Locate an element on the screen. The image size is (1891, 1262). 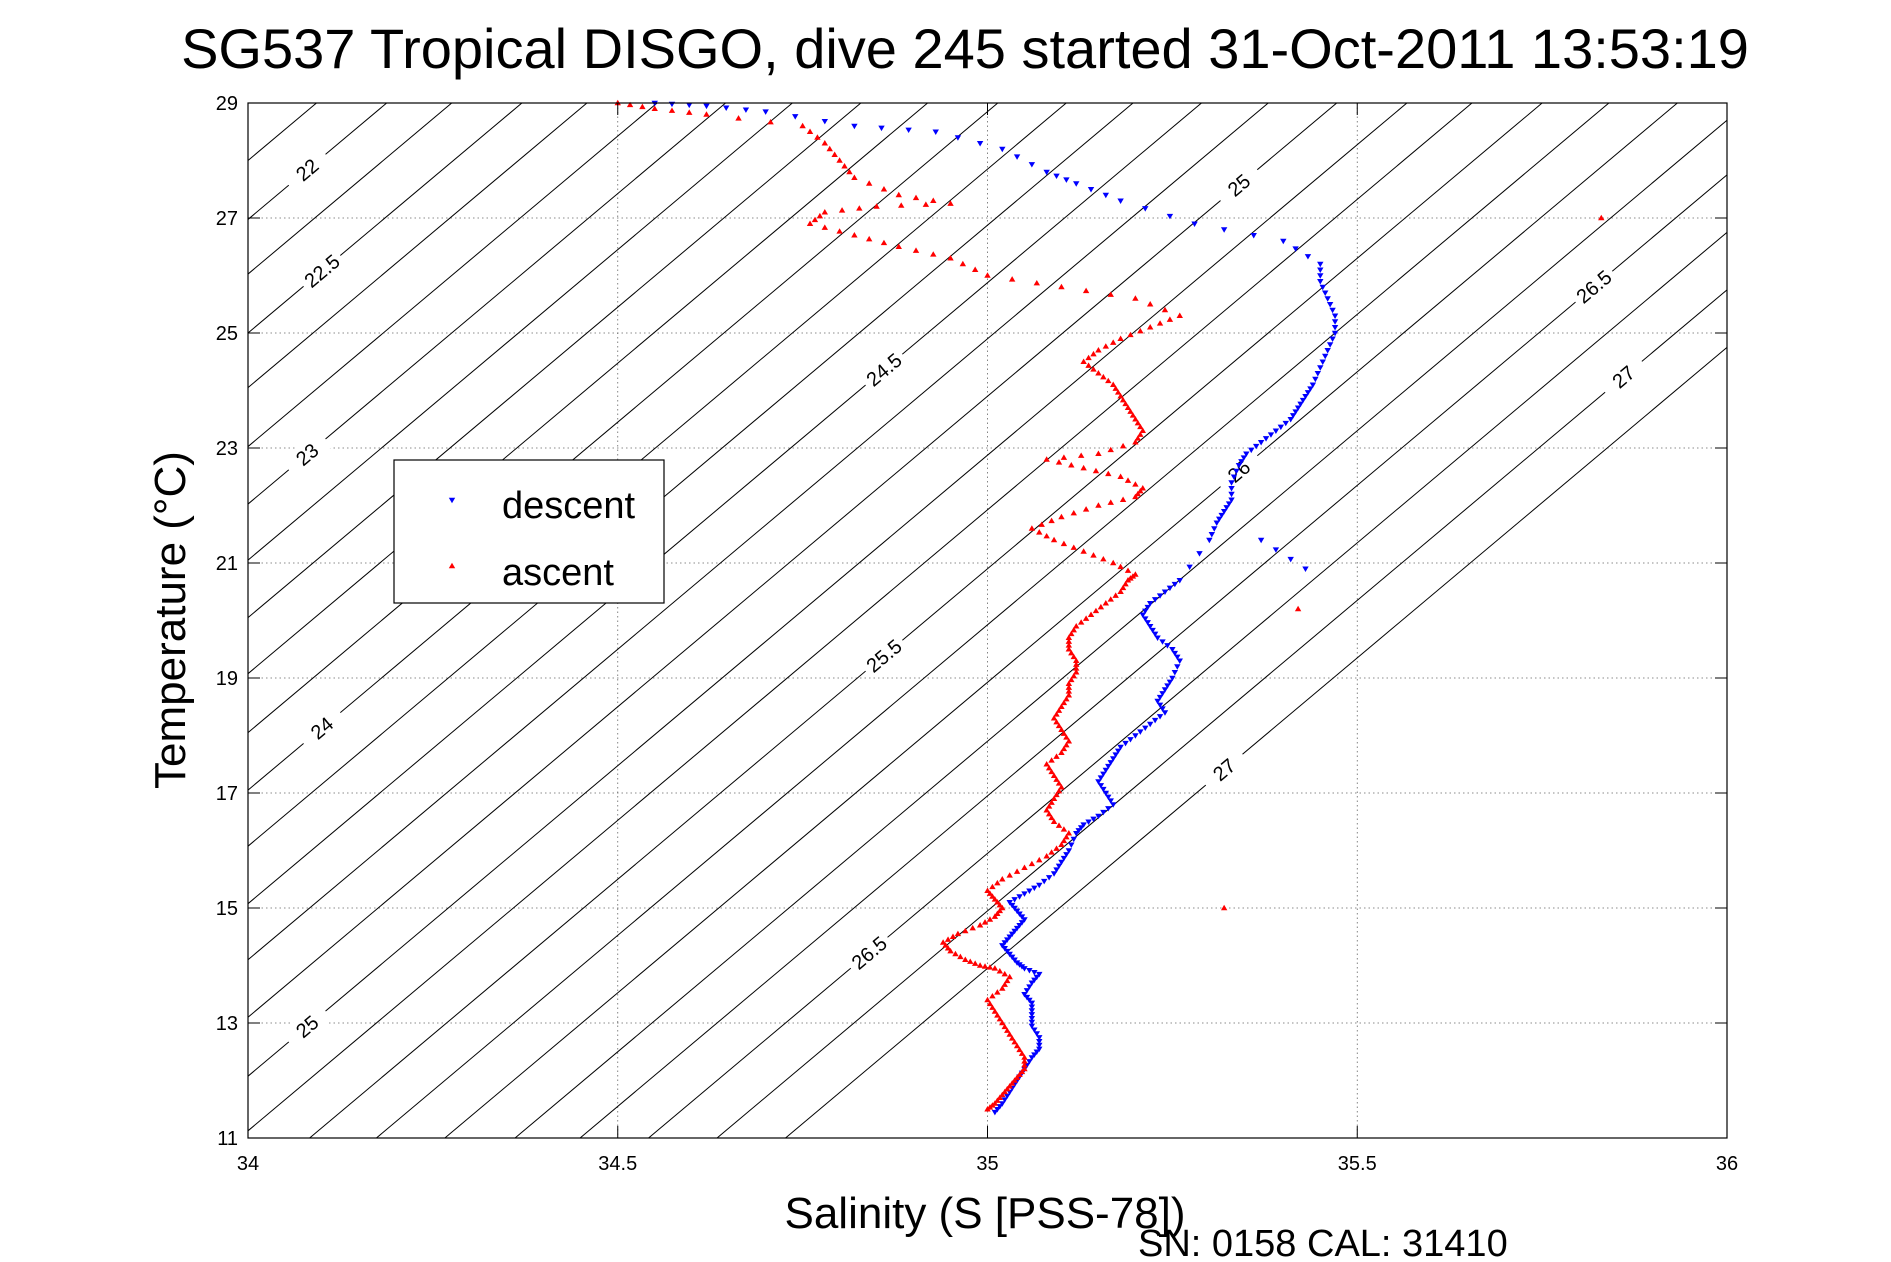
legend-box is located at coordinates (529, 531).